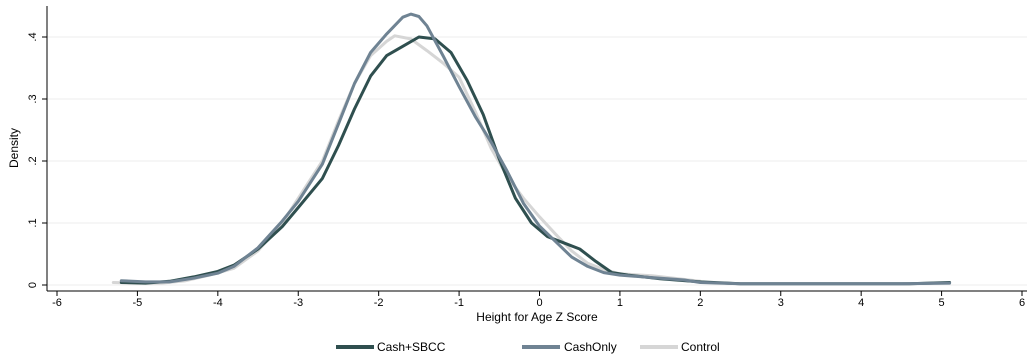 This screenshot has width=1028, height=358. What do you see at coordinates (781, 303) in the screenshot?
I see `x-tick-label: 3` at bounding box center [781, 303].